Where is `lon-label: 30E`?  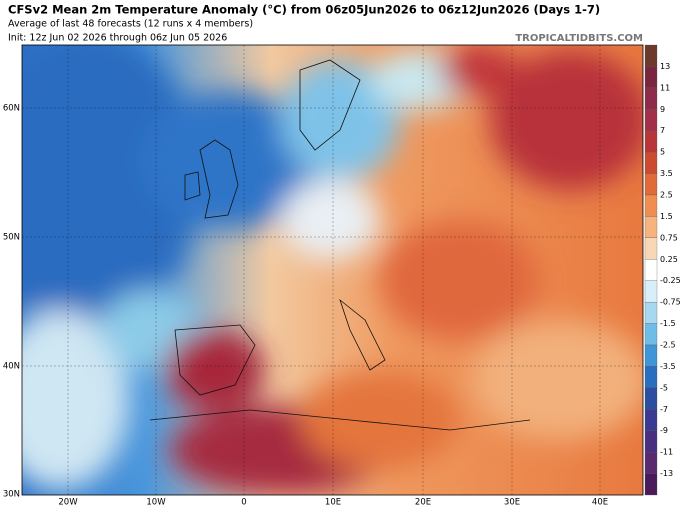 lon-label: 30E is located at coordinates (512, 503).